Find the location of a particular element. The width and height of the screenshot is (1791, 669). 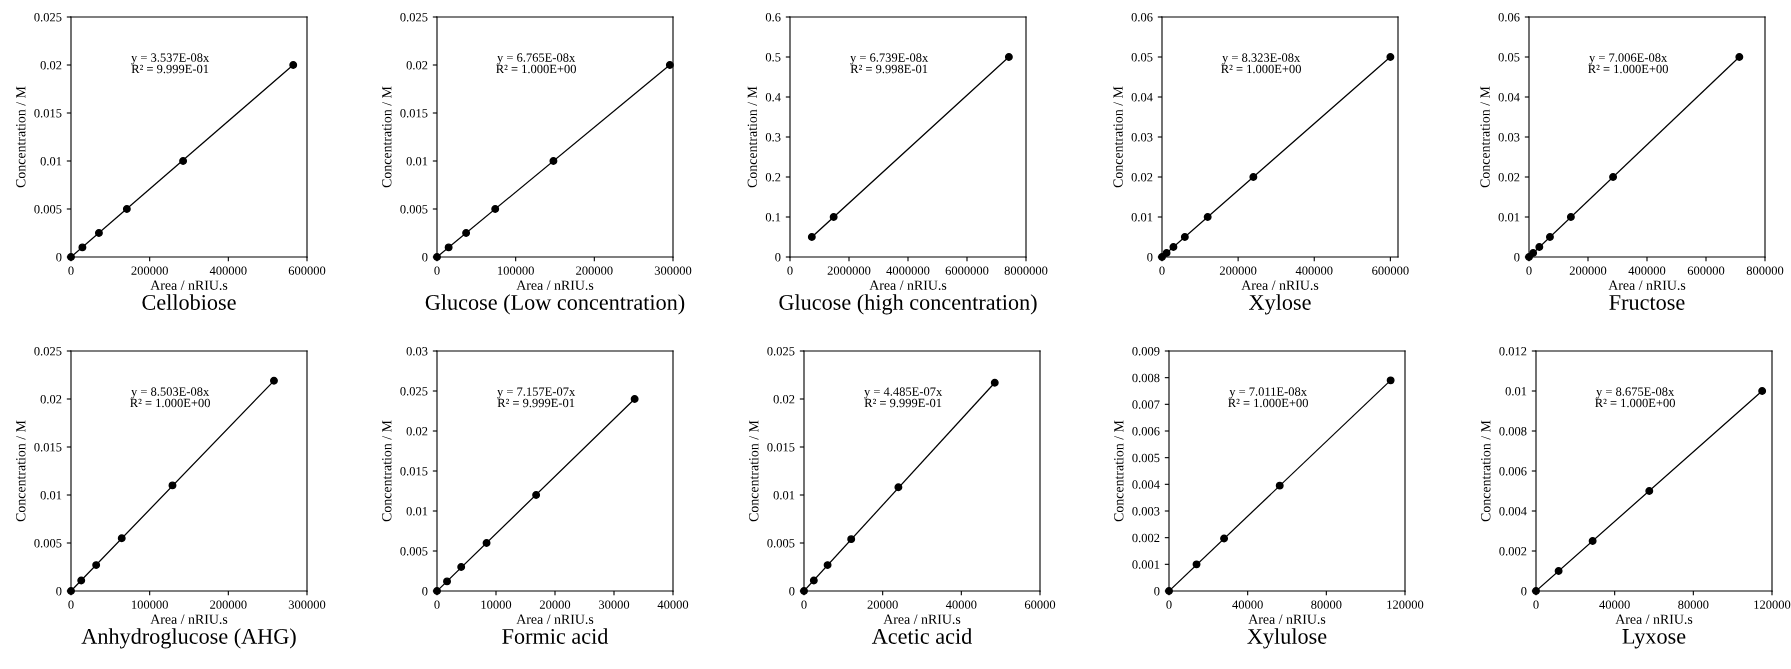

x-tick-label: 2000000 is located at coordinates (849, 270).